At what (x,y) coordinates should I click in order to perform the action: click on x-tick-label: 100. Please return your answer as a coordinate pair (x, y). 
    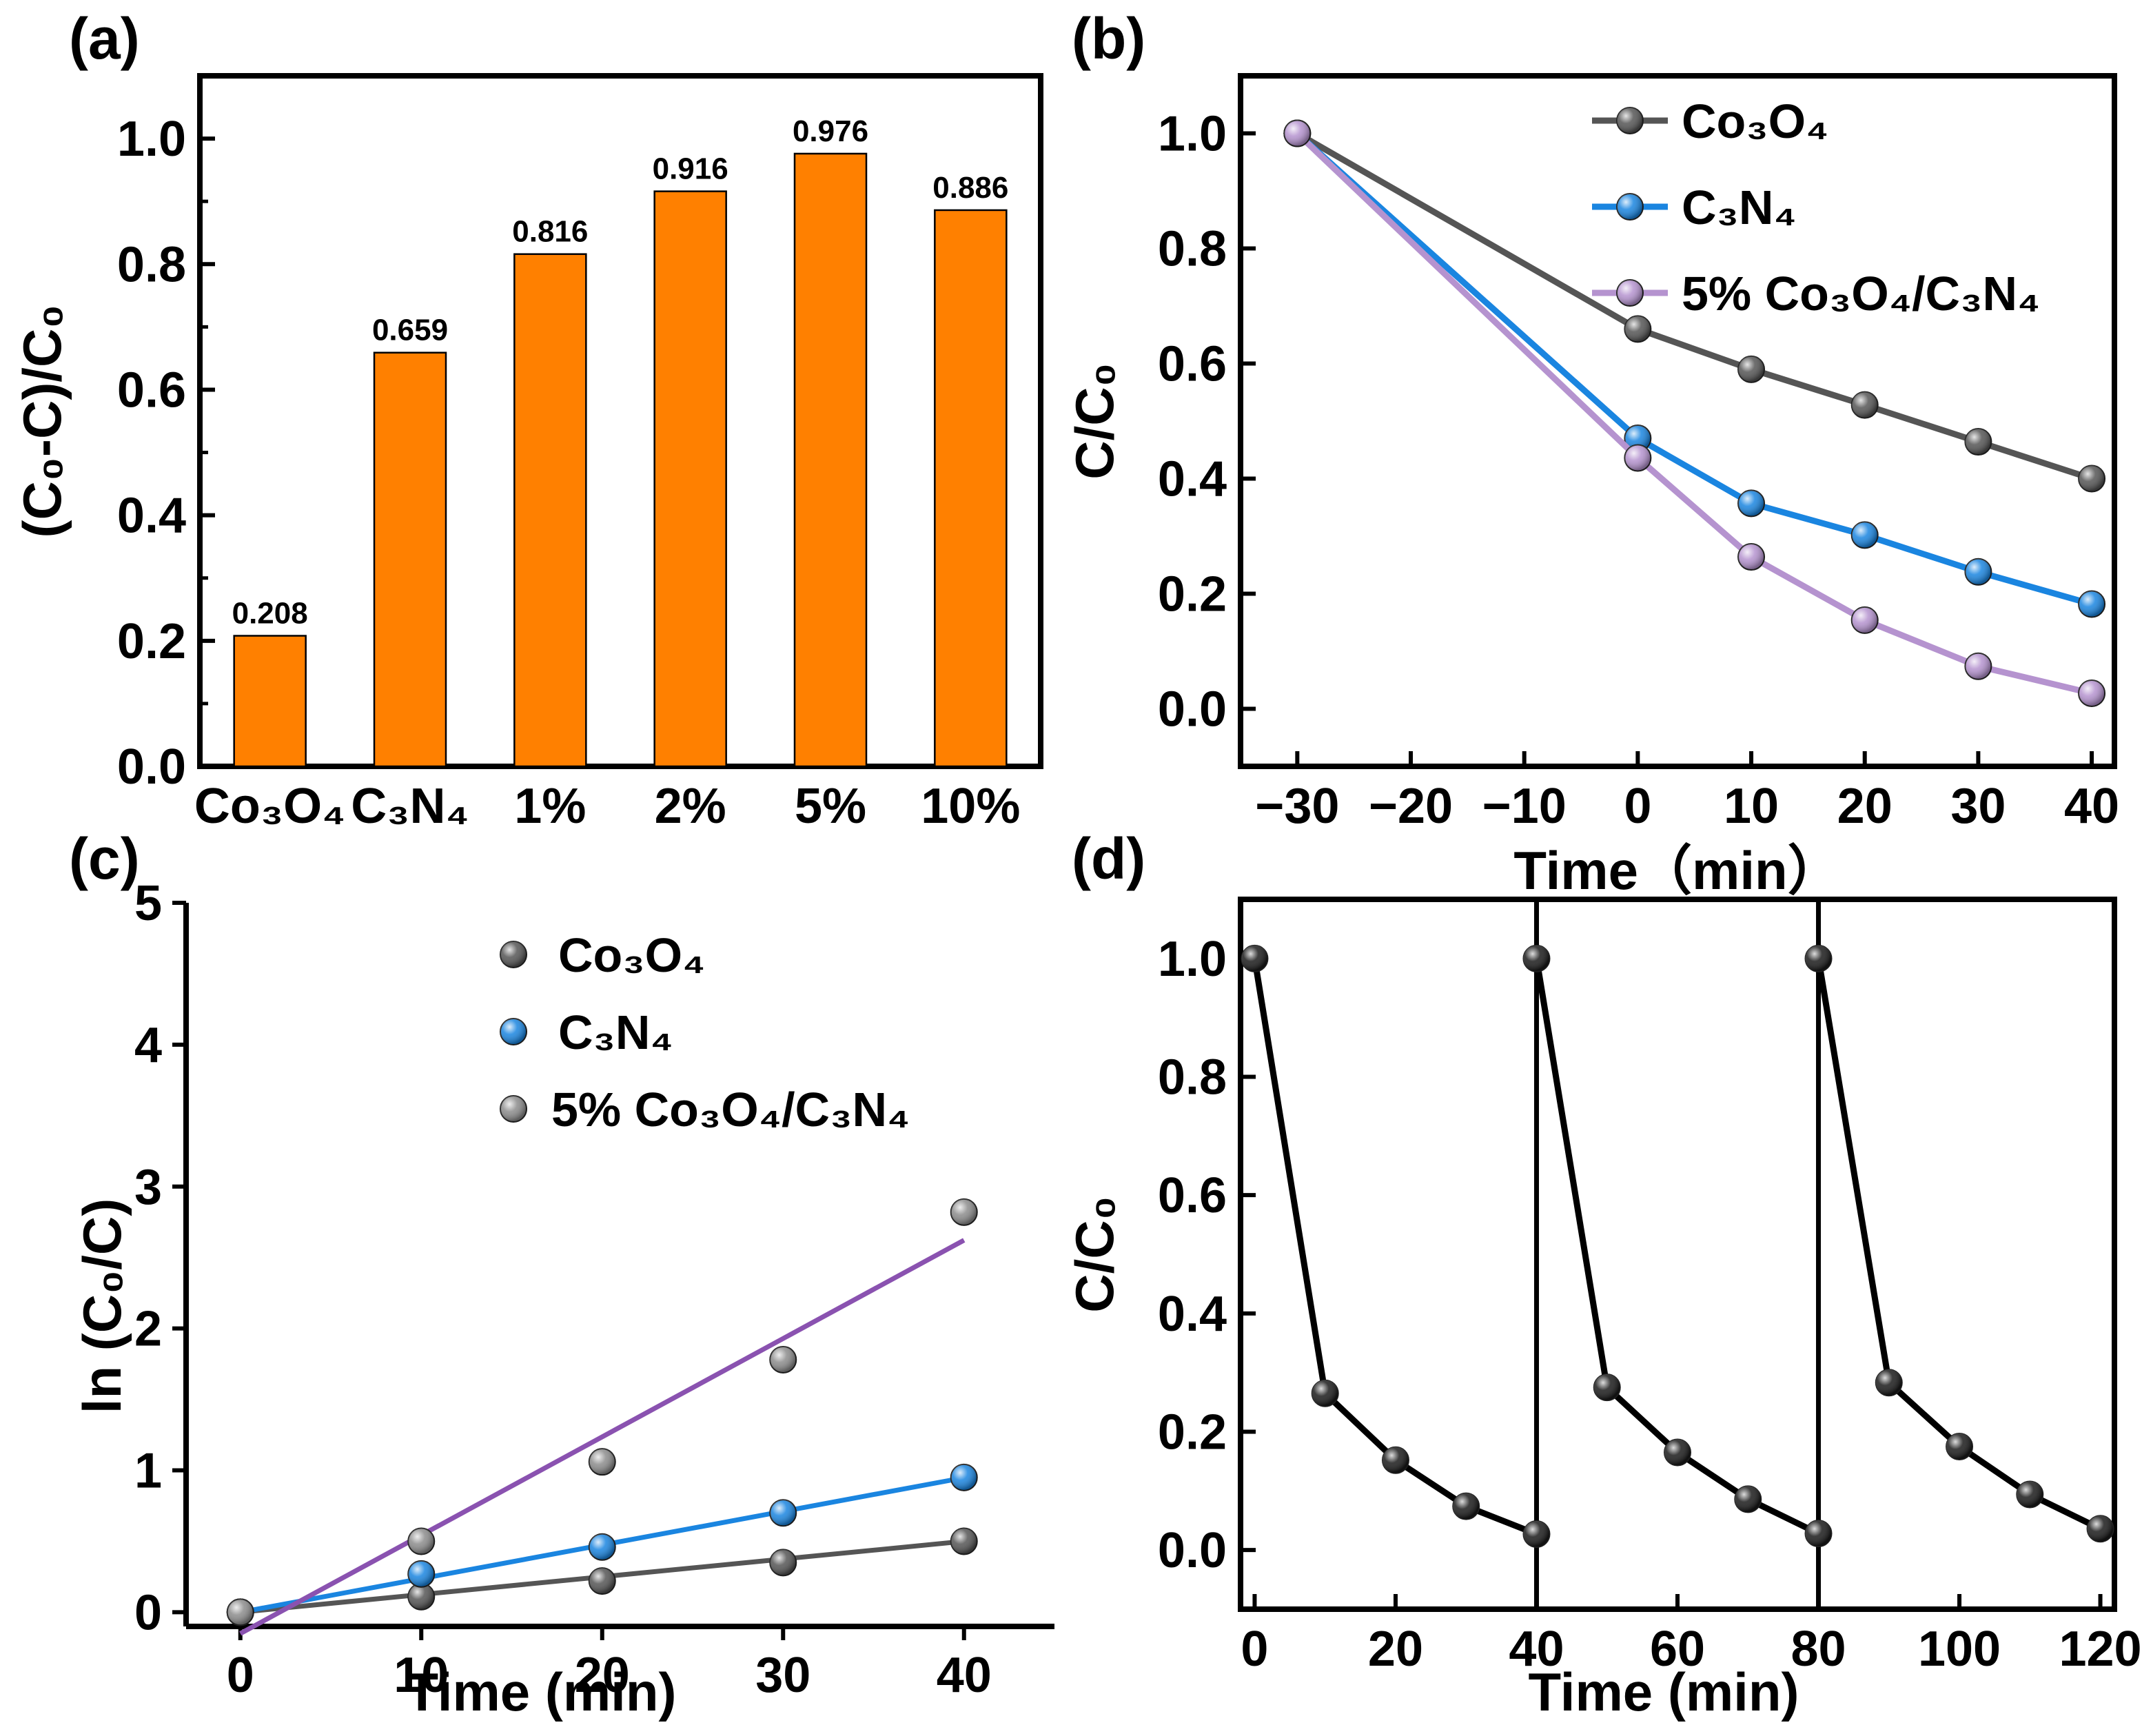
    Looking at the image, I should click on (1959, 1649).